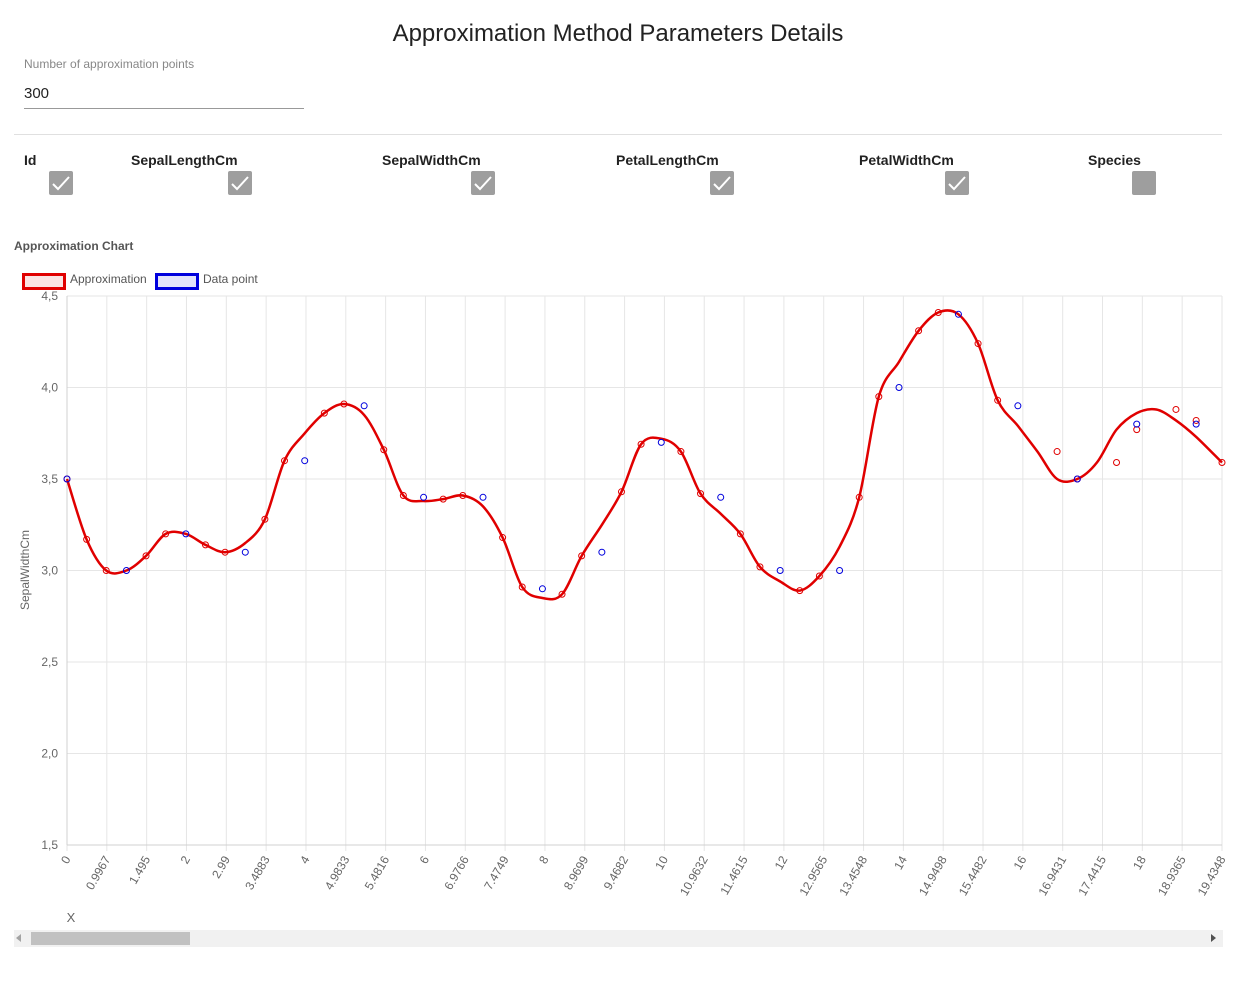 The image size is (1248, 986). I want to click on column-checkbox-petallengthcm, so click(722, 183).